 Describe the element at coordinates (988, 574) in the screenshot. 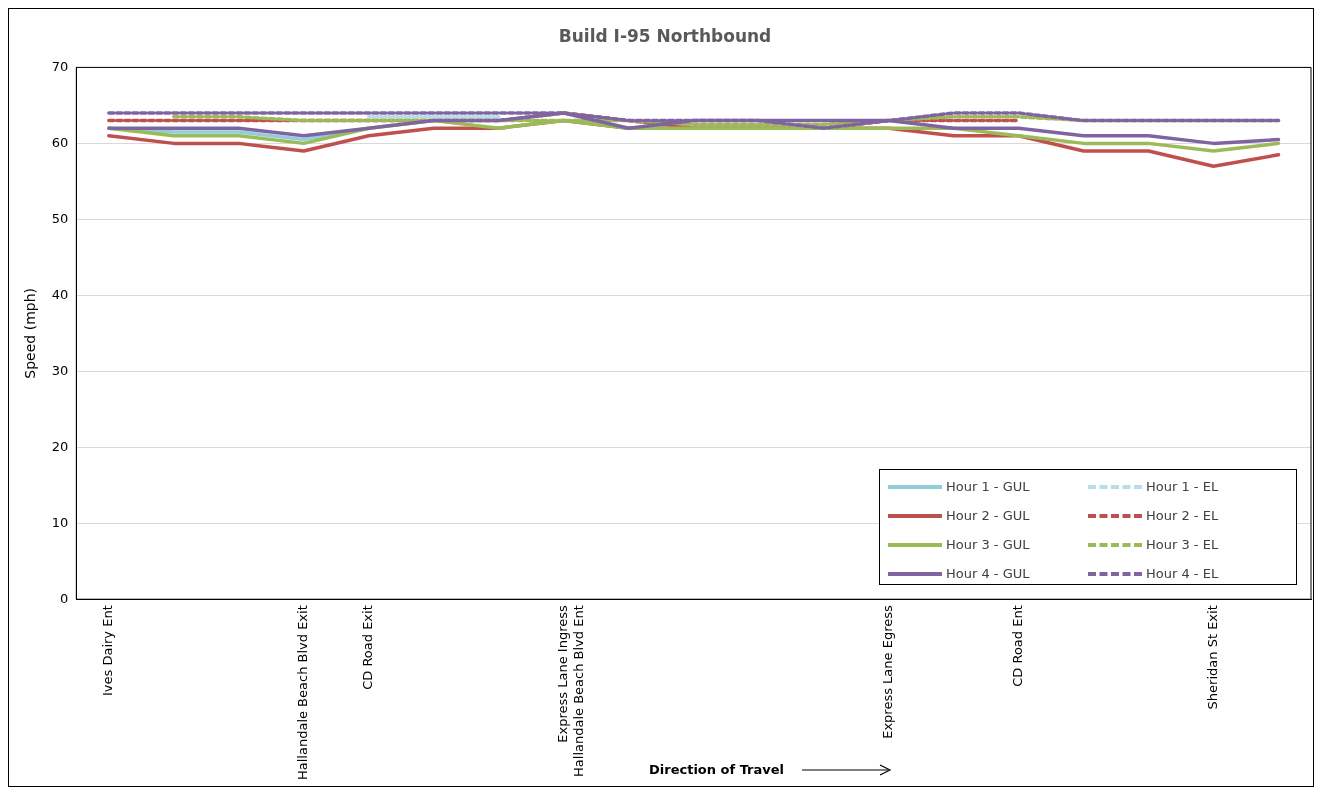

I see `legend-label: Hour 4 - GUL` at that location.